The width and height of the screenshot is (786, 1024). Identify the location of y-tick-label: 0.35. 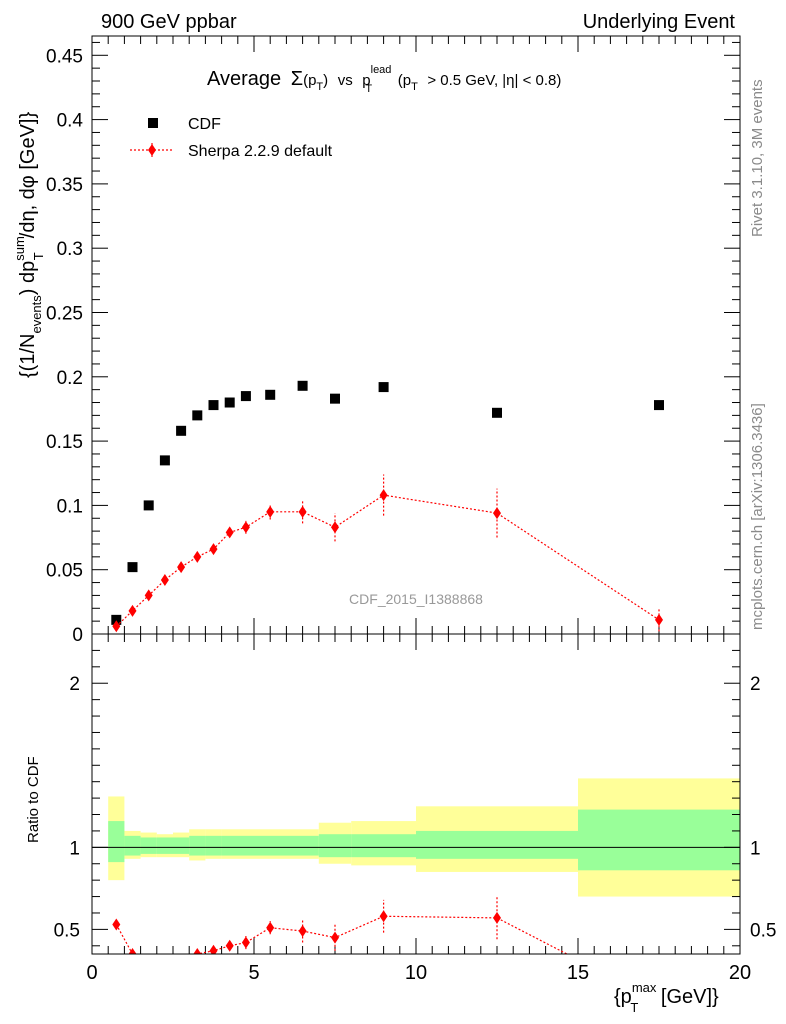
(64, 185).